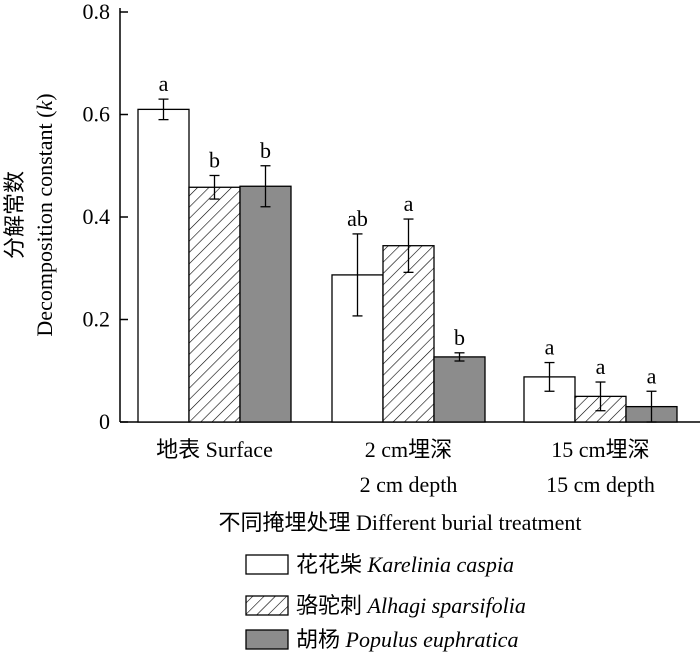 The height and width of the screenshot is (657, 700). What do you see at coordinates (97, 319) in the screenshot?
I see `y-tick-label: 0.2` at bounding box center [97, 319].